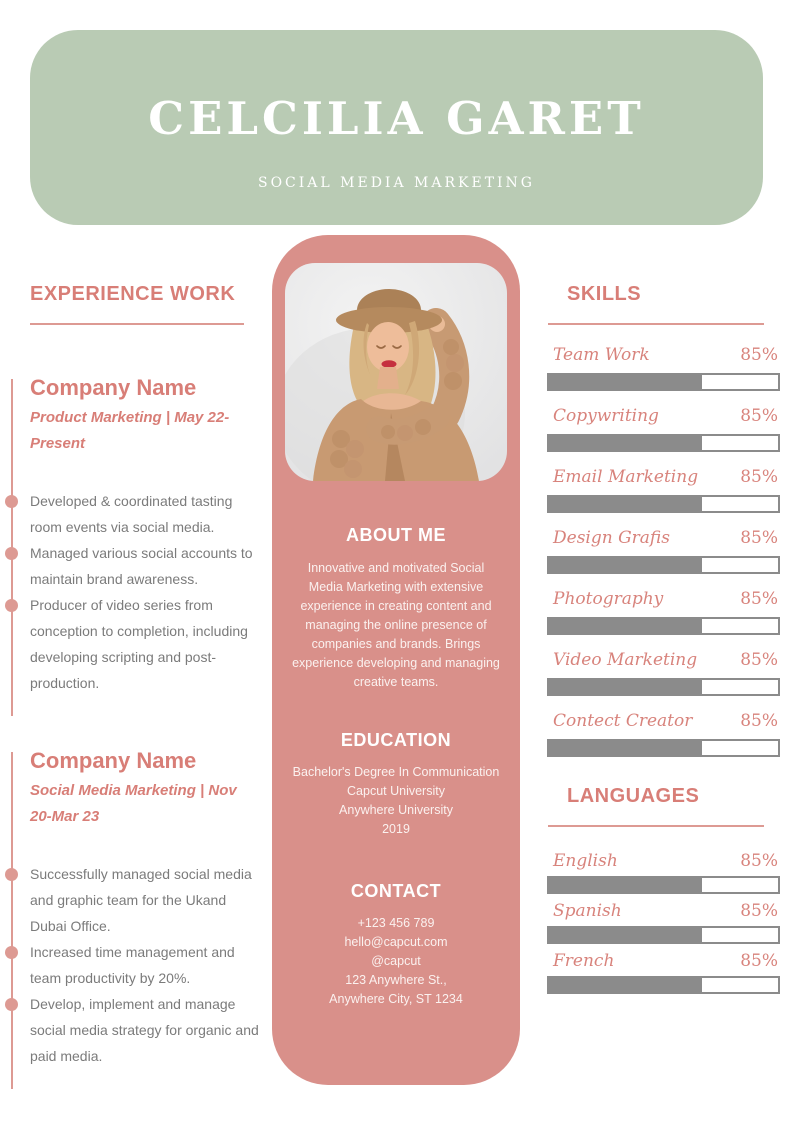 This screenshot has height=1122, width=793. Describe the element at coordinates (396, 980) in the screenshot. I see `contact-address-line1: 123 Anywhere St.,` at that location.